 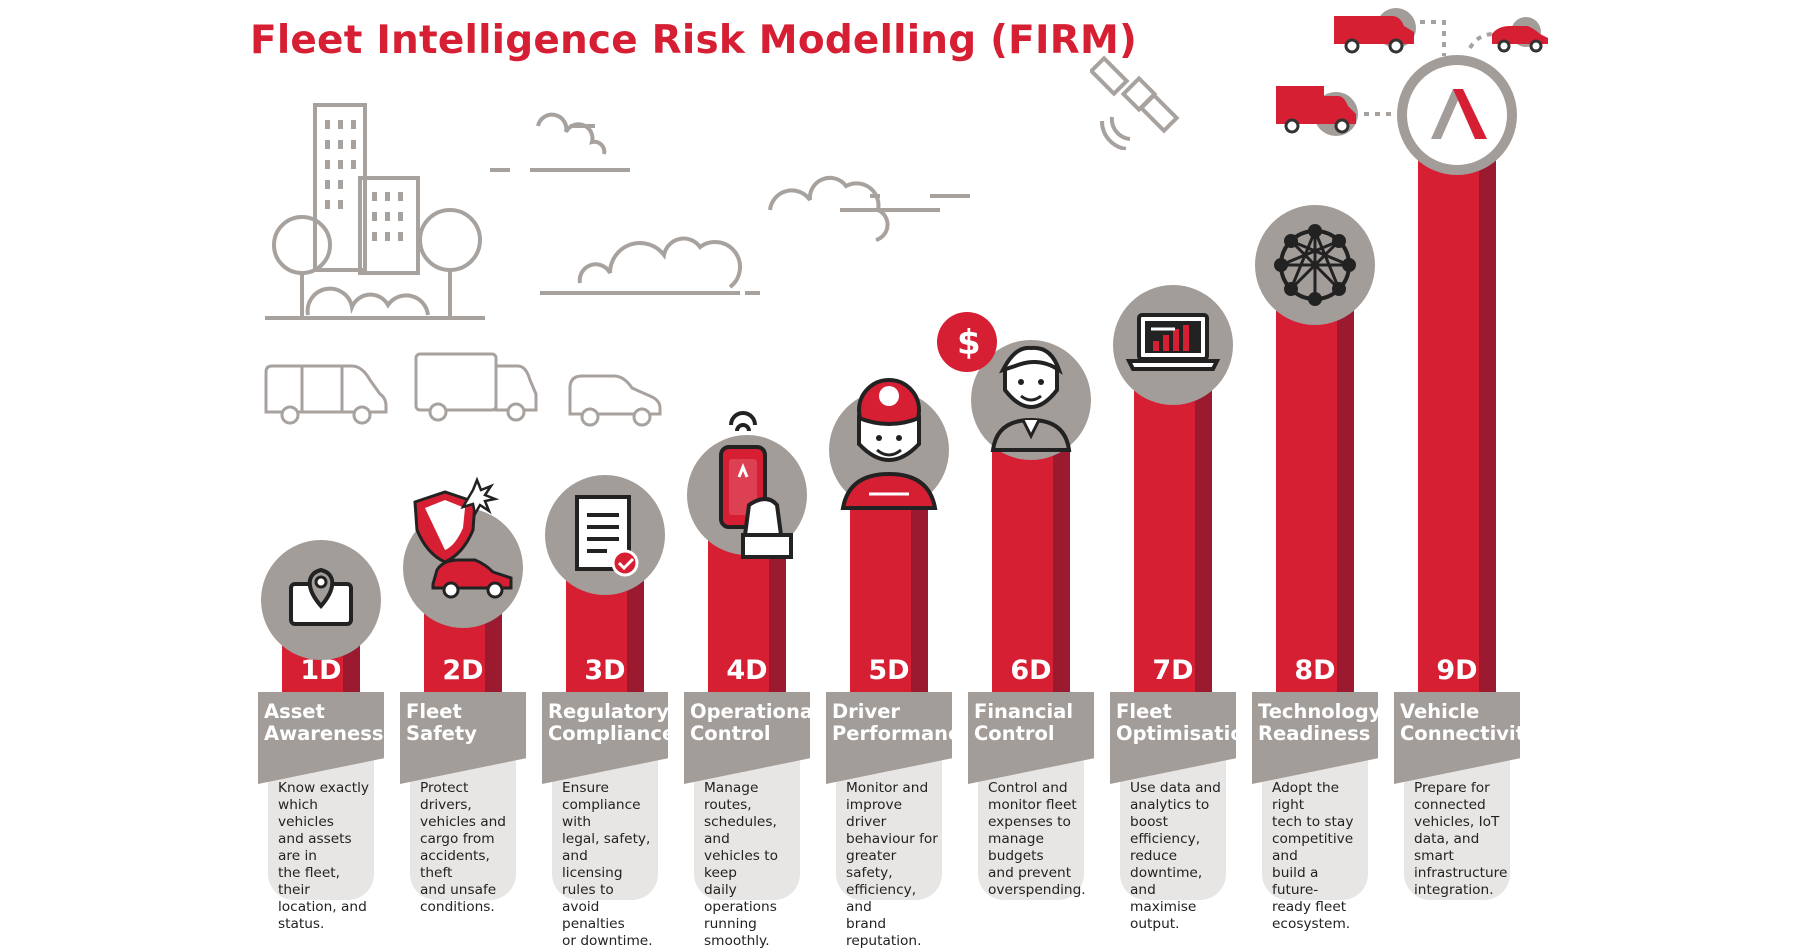 What do you see at coordinates (1170, 805) in the screenshot?
I see `stage-description-line: analytics to` at bounding box center [1170, 805].